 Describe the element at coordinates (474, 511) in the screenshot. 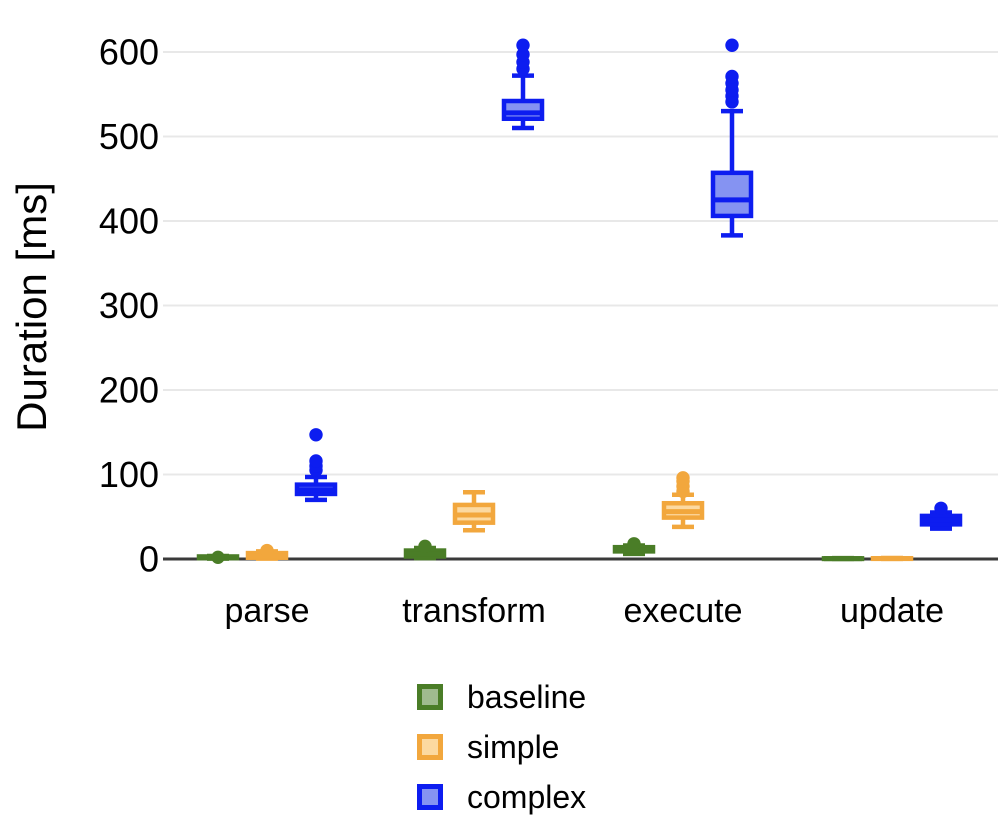

I see `box-simple-transform` at that location.